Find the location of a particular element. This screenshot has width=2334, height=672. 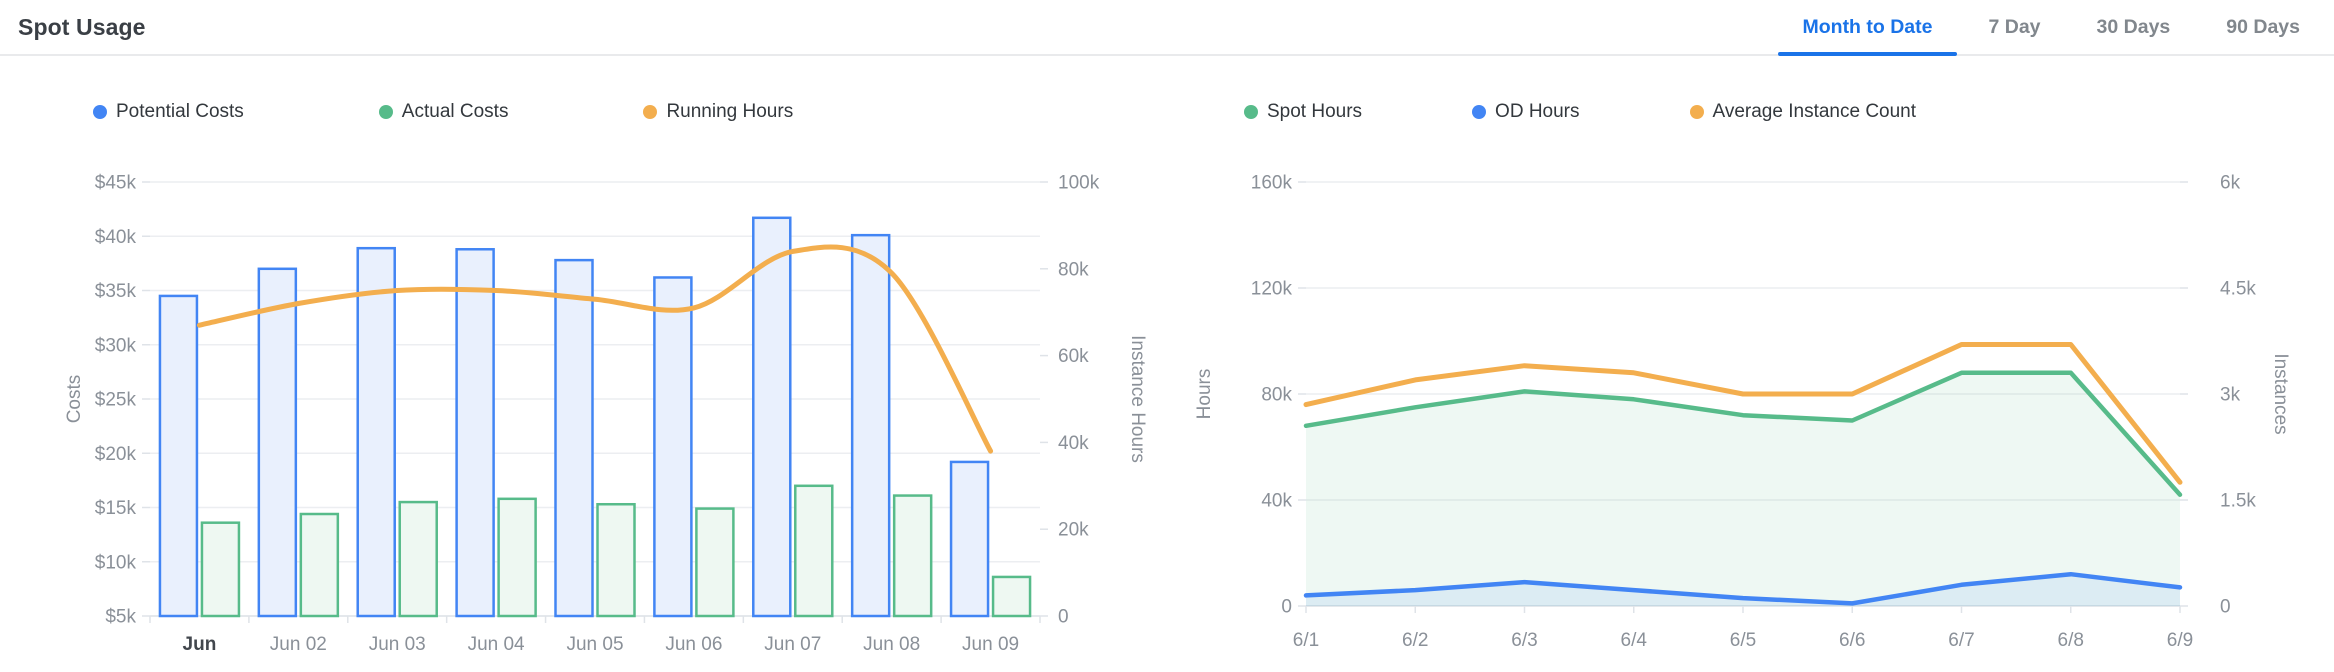

svg-text: 6/4 is located at coordinates (1634, 640).